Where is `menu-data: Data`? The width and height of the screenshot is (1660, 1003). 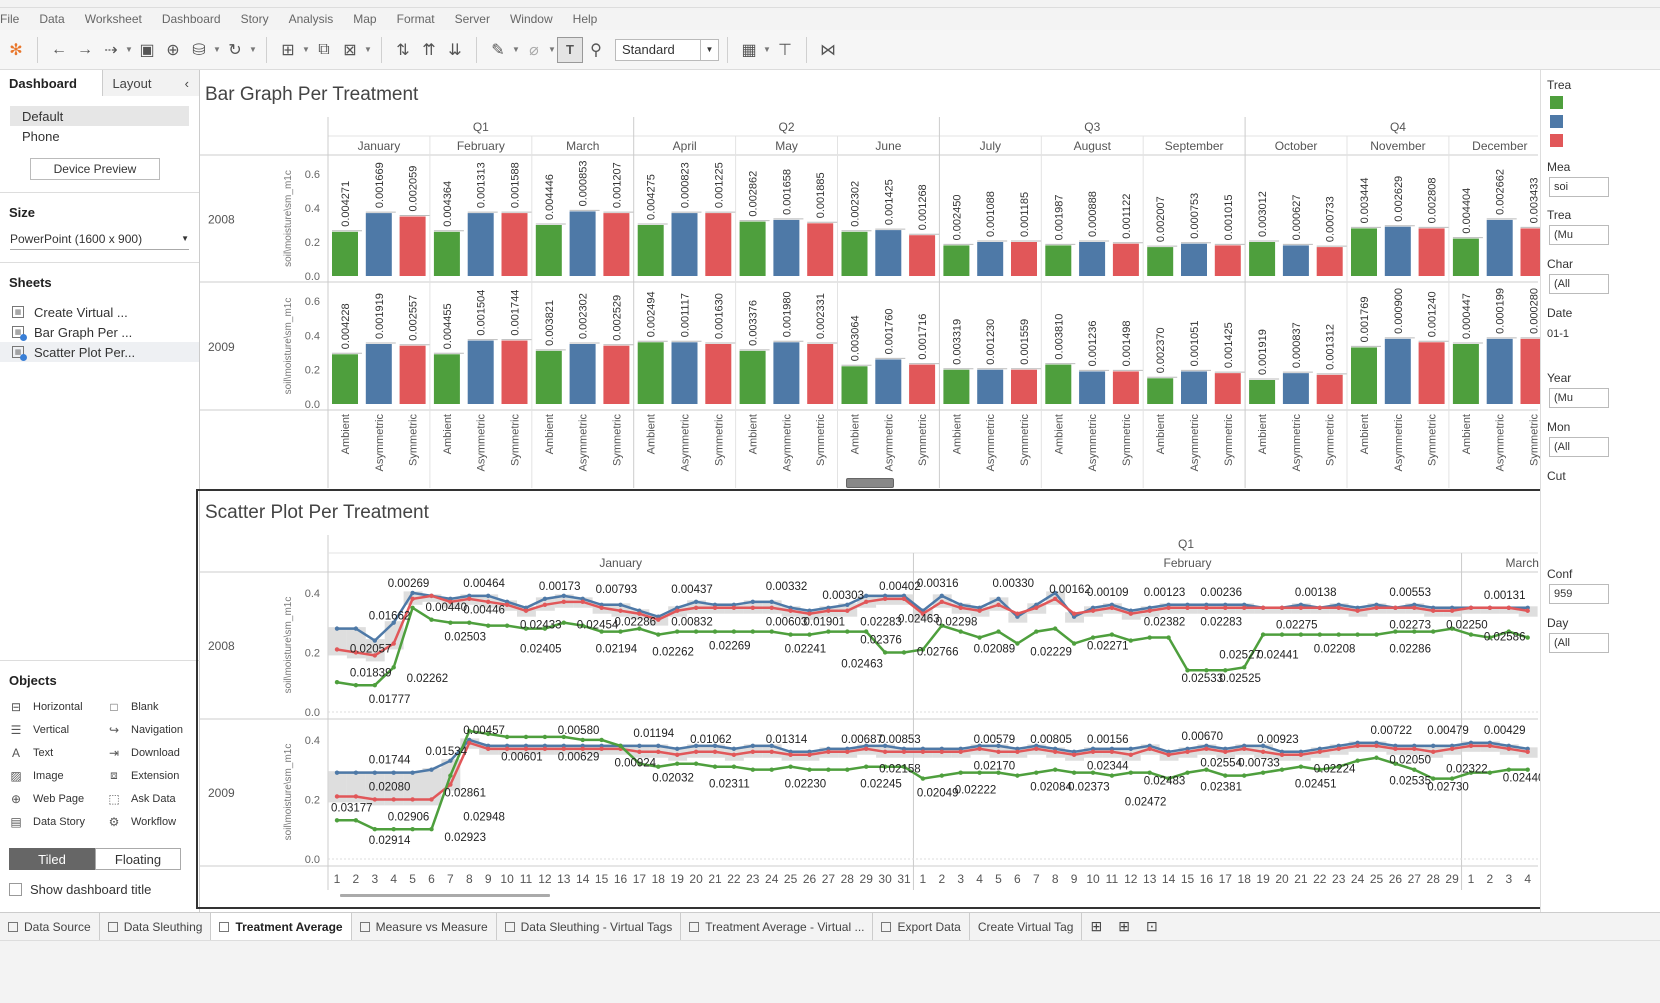 menu-data: Data is located at coordinates (52, 19).